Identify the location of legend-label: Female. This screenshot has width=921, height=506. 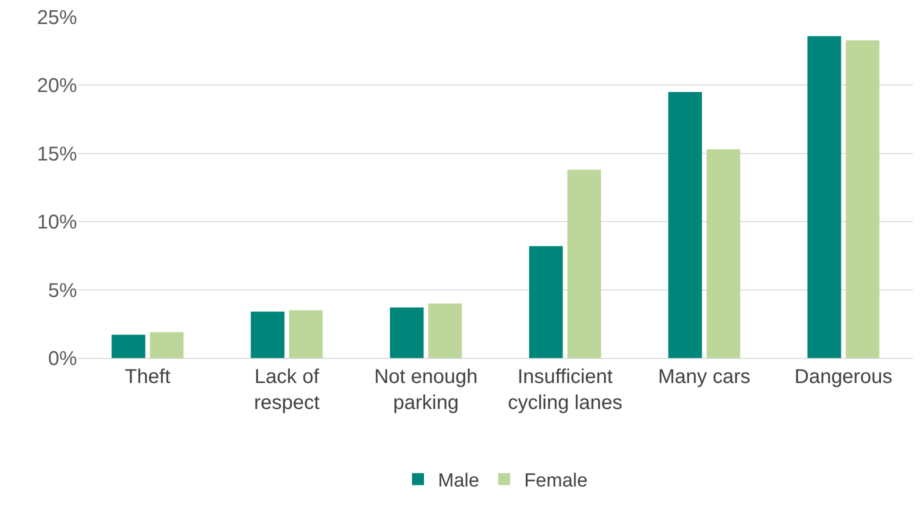
(556, 481).